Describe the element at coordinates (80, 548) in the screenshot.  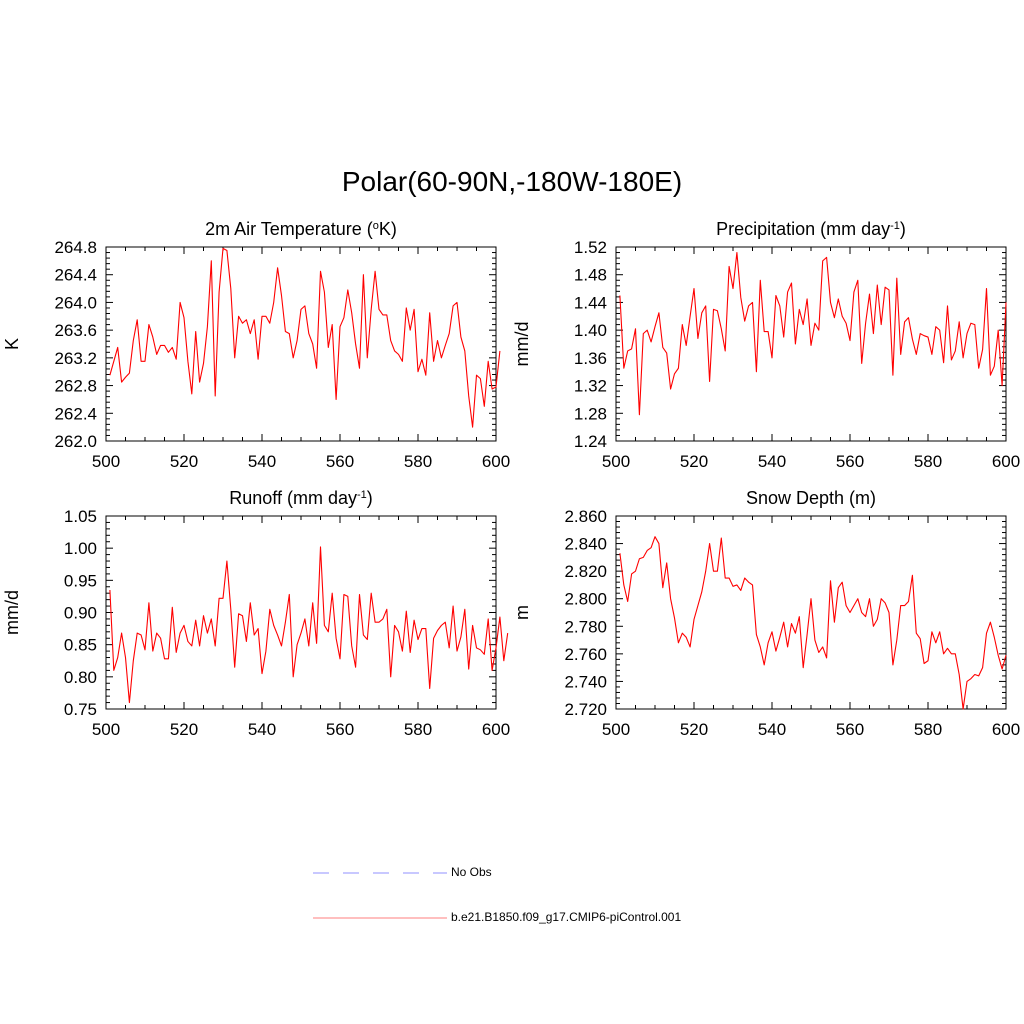
I see `y-tick-label: 1.00` at that location.